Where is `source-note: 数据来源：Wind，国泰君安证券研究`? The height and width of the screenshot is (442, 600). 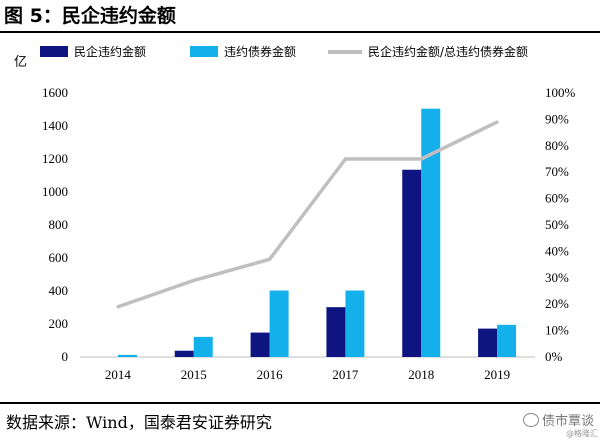
source-note: 数据来源：Wind，国泰君安证券研究 is located at coordinates (139, 422).